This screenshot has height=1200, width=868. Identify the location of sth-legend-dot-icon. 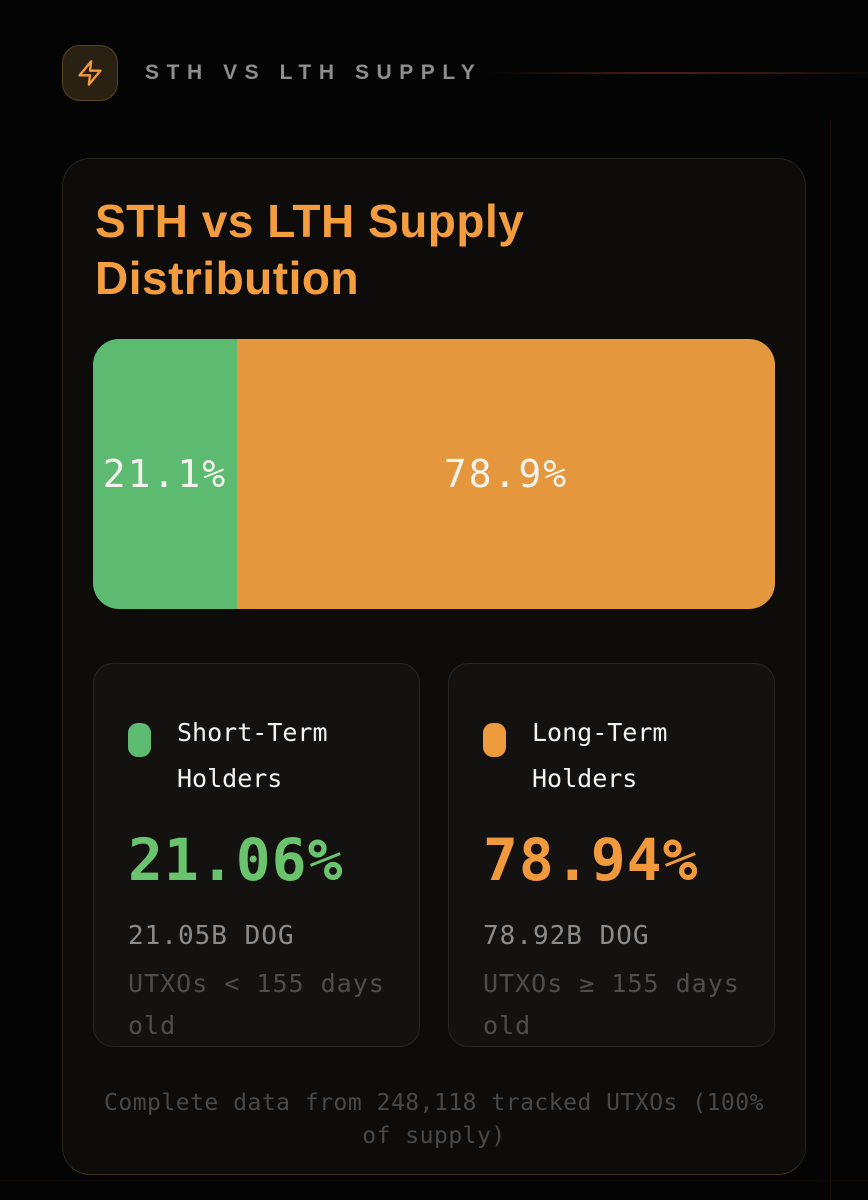
(139, 740).